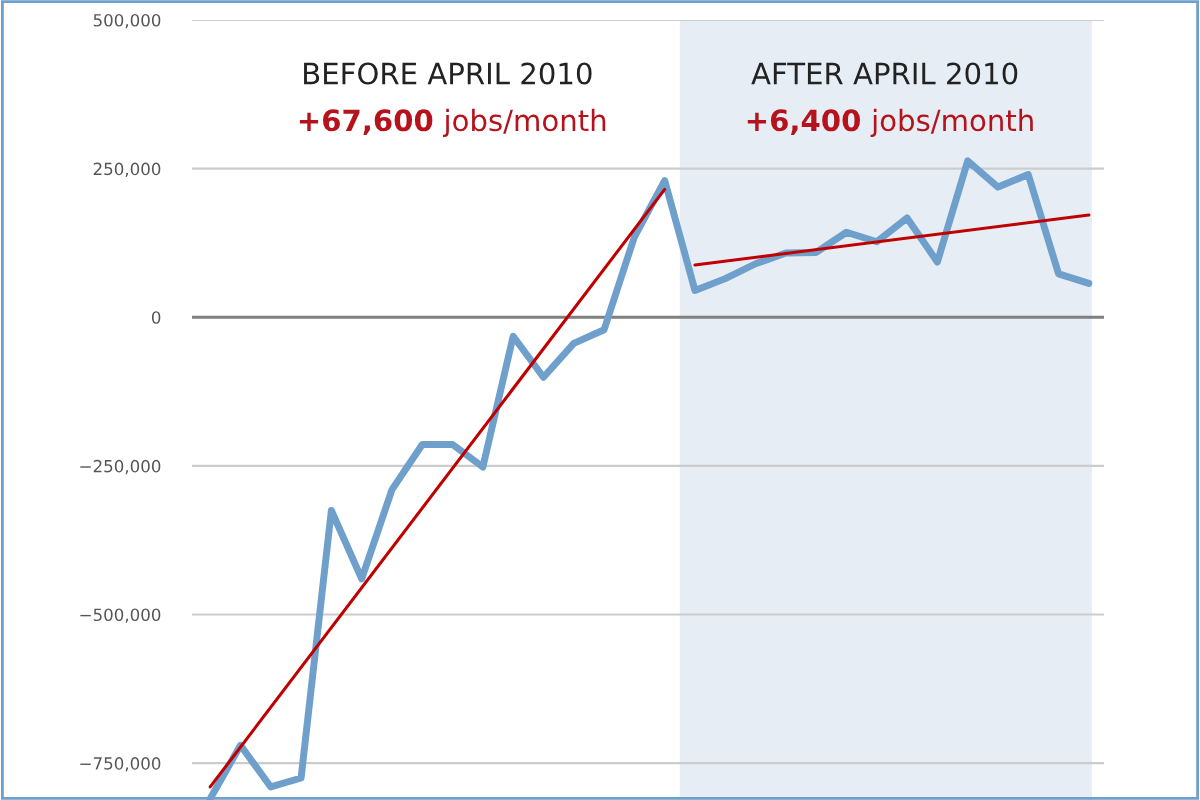  What do you see at coordinates (127, 21) in the screenshot?
I see `y-tick-label: 500,000` at bounding box center [127, 21].